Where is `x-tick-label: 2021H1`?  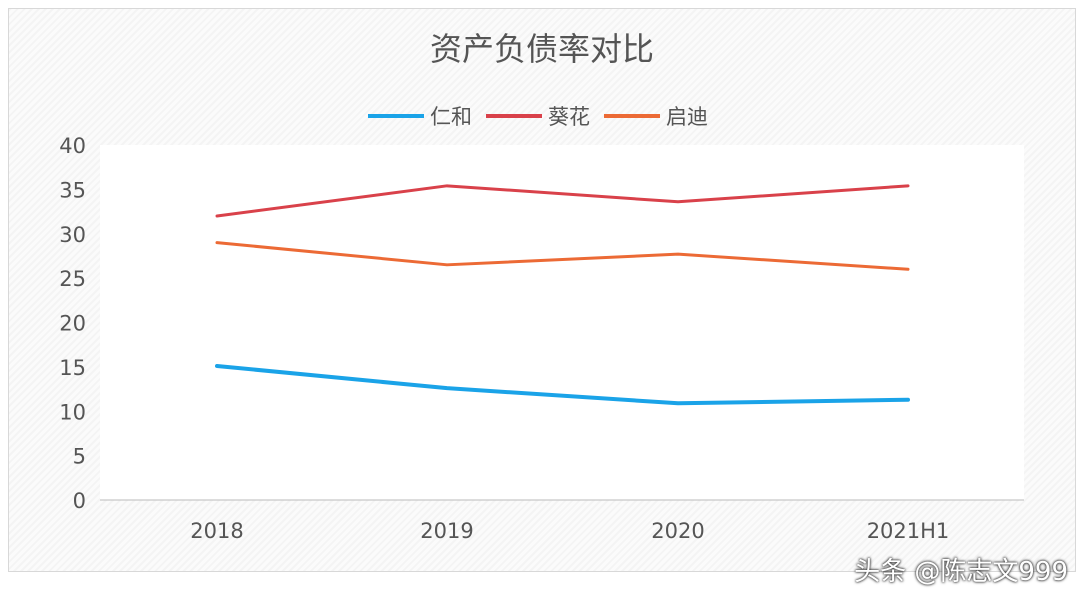 x-tick-label: 2021H1 is located at coordinates (908, 531).